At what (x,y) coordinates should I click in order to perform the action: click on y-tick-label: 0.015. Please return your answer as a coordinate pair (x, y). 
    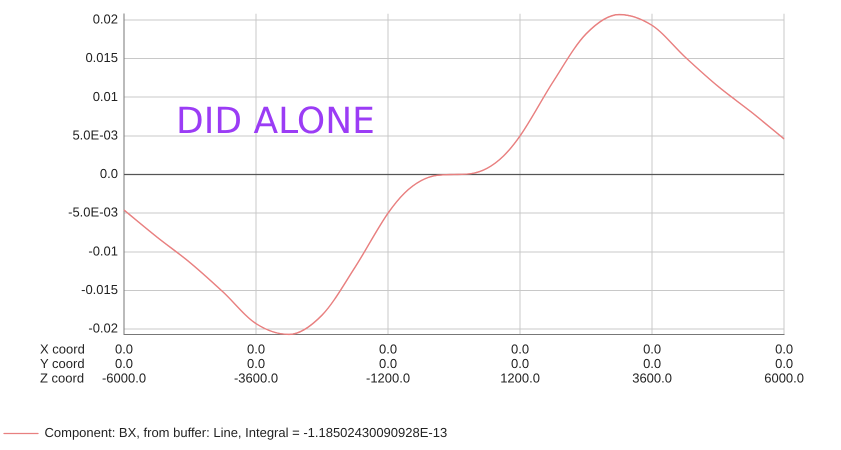
    Looking at the image, I should click on (101, 58).